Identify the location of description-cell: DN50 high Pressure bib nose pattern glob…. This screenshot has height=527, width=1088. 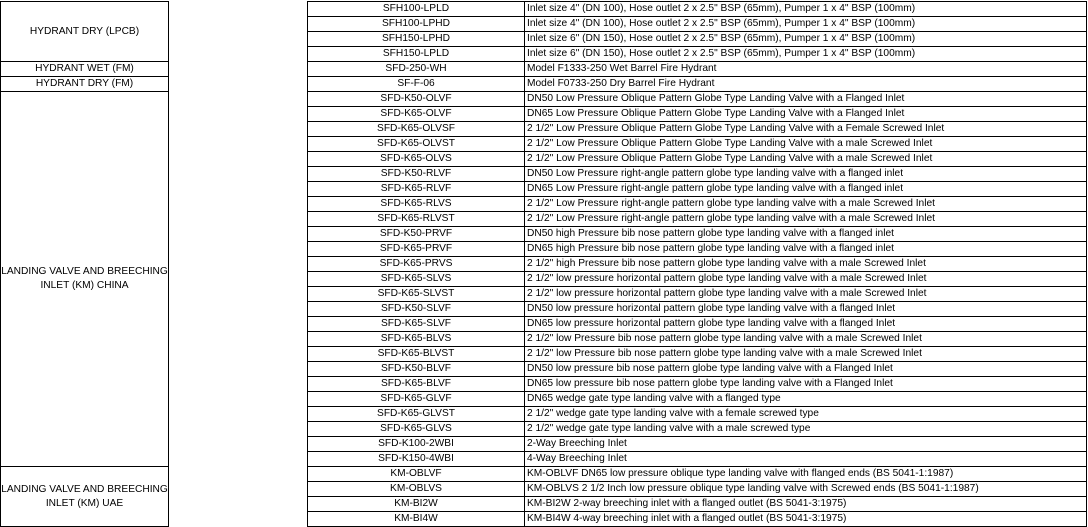
(805, 234).